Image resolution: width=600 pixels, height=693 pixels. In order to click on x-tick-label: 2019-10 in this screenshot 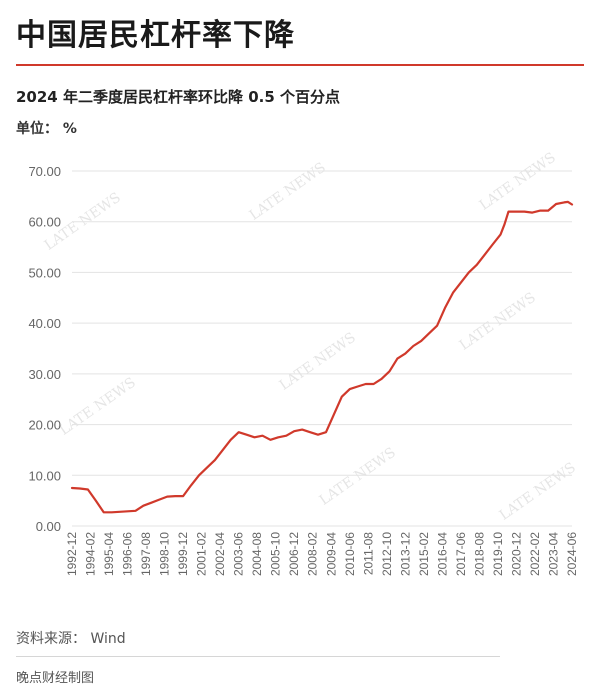, I will do `click(498, 554)`.